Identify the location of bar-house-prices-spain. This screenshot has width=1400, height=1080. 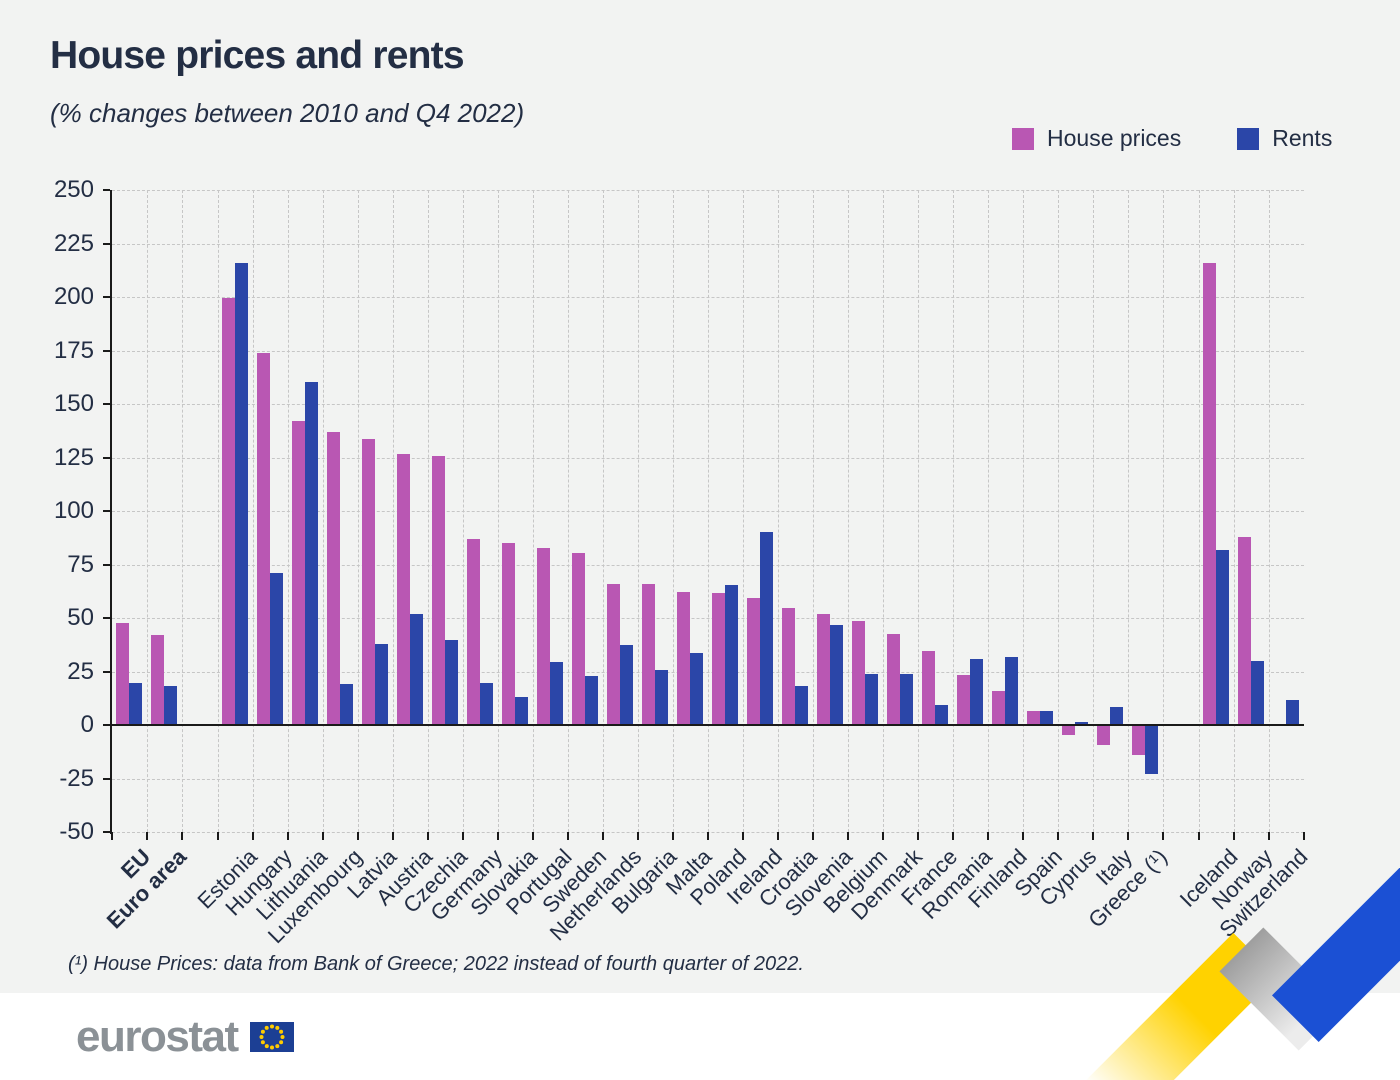
(1033, 718).